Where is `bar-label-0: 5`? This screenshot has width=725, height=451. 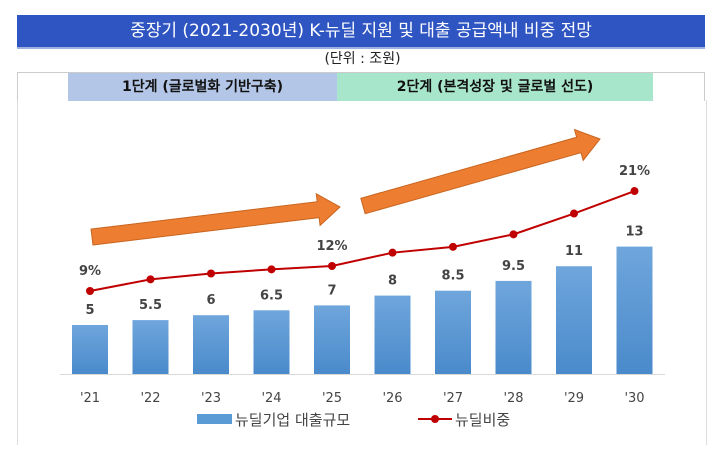
bar-label-0: 5 is located at coordinates (89, 310).